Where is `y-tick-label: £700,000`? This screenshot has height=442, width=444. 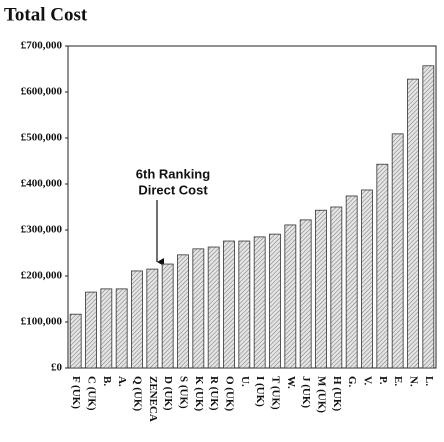 y-tick-label: £700,000 is located at coordinates (42, 46).